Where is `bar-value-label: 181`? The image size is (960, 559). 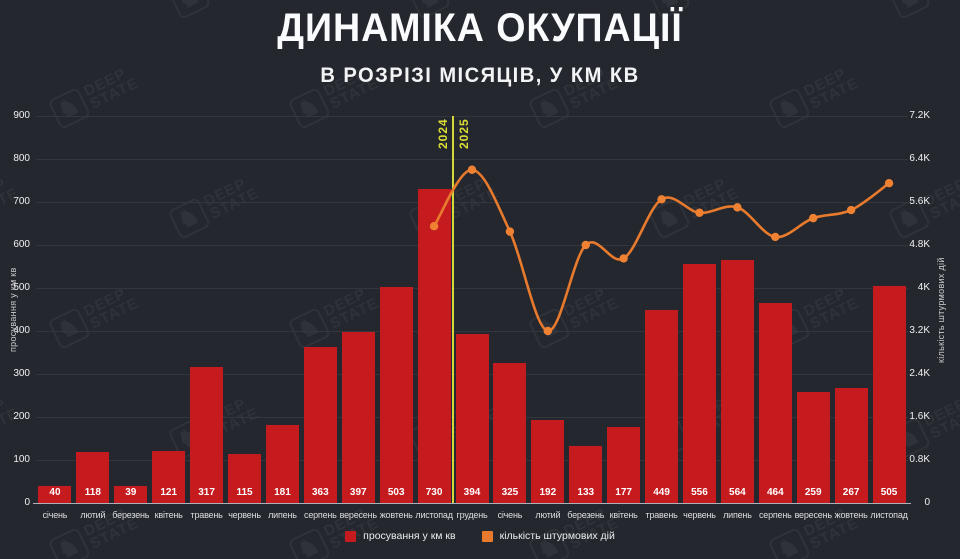
bar-value-label: 181 is located at coordinates (282, 492).